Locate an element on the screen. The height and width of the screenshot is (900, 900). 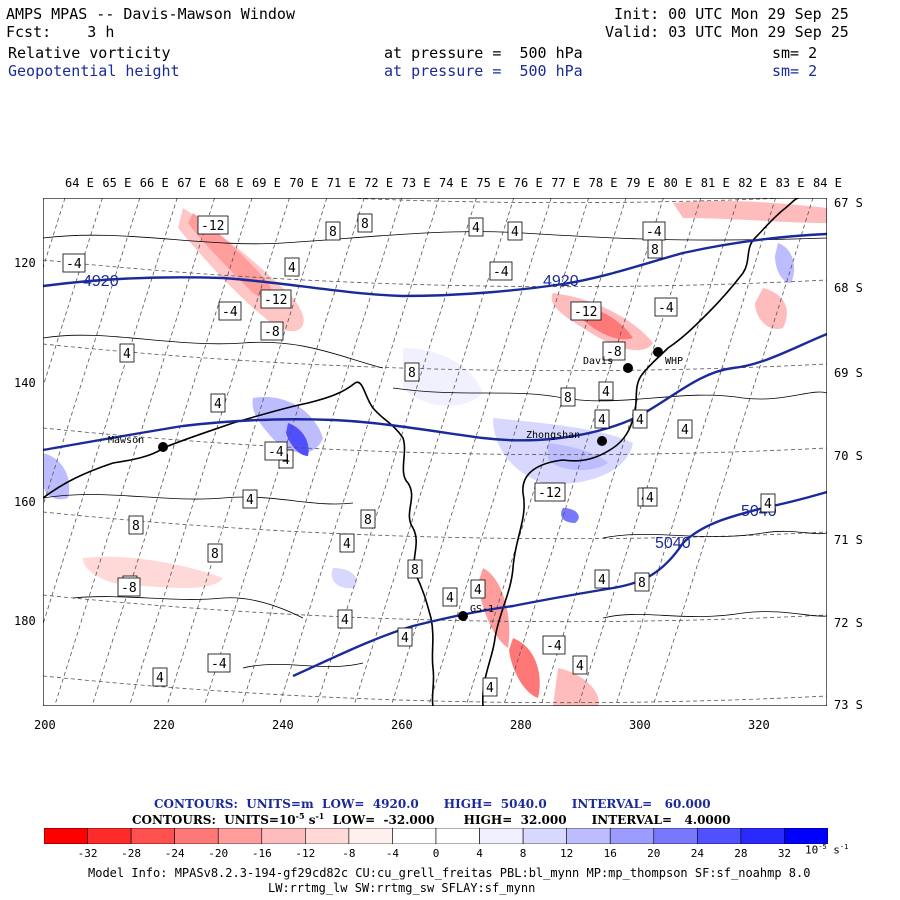
lon-label: 72 E is located at coordinates (379, 183).